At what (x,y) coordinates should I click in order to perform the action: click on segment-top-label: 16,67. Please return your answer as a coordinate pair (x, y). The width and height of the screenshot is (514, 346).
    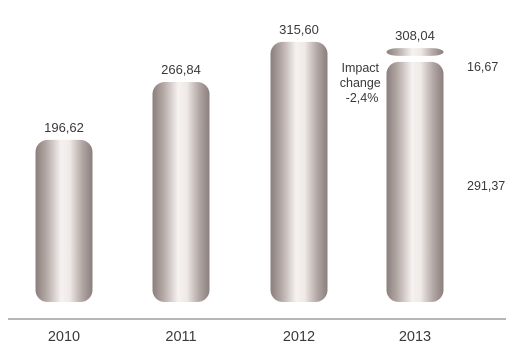
    Looking at the image, I should click on (482, 67).